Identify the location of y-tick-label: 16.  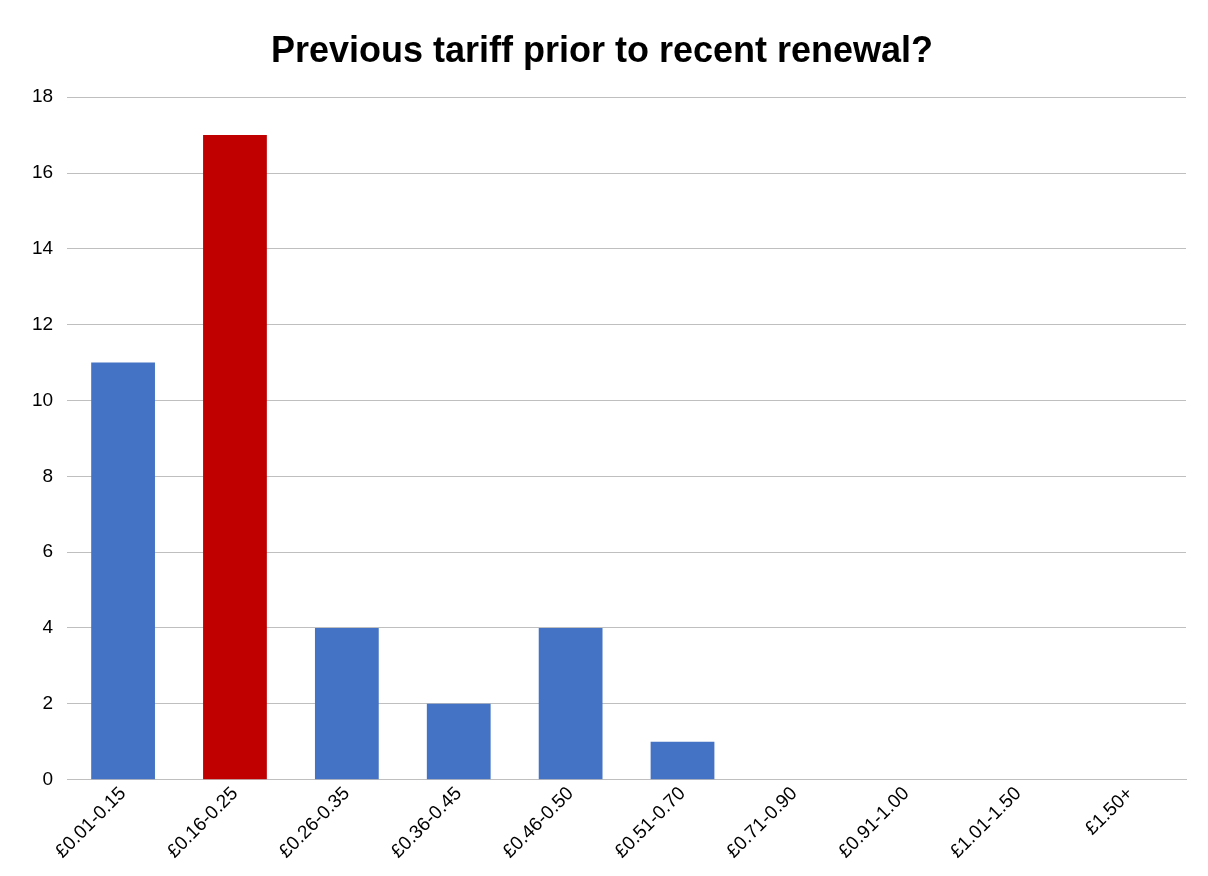
(42, 172).